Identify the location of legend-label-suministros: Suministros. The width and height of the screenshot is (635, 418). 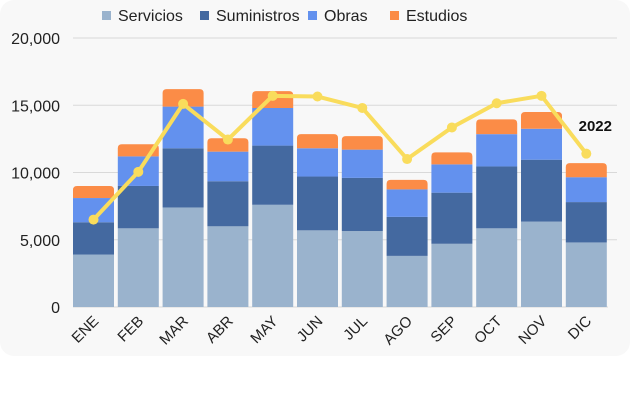
(258, 16).